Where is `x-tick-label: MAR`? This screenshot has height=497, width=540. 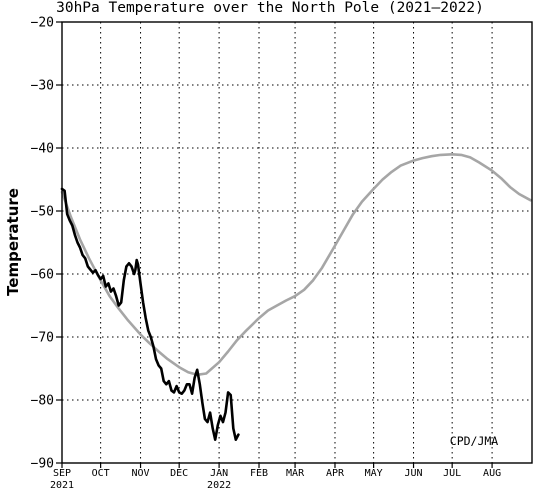 x-tick-label: MAR is located at coordinates (295, 473).